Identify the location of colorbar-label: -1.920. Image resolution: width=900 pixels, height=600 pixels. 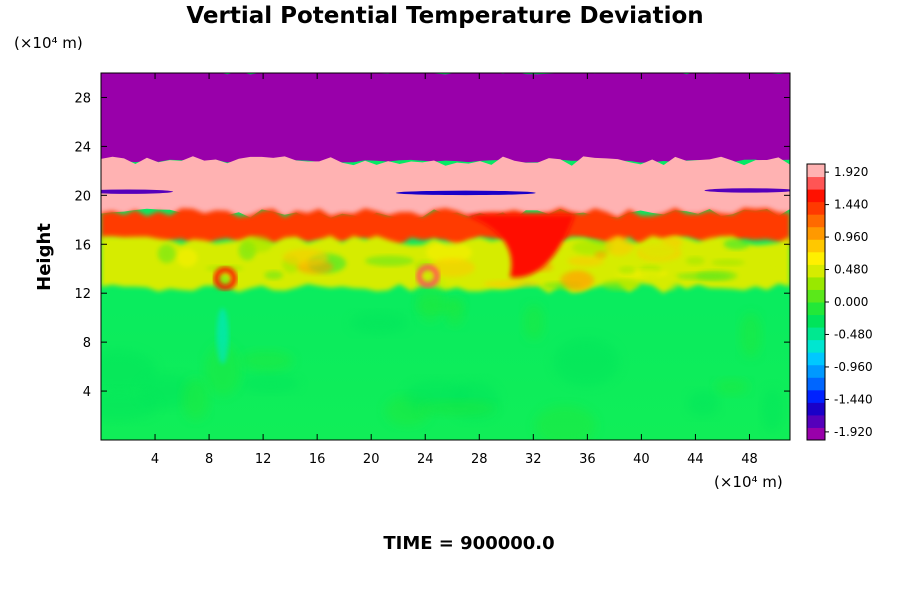
(853, 432).